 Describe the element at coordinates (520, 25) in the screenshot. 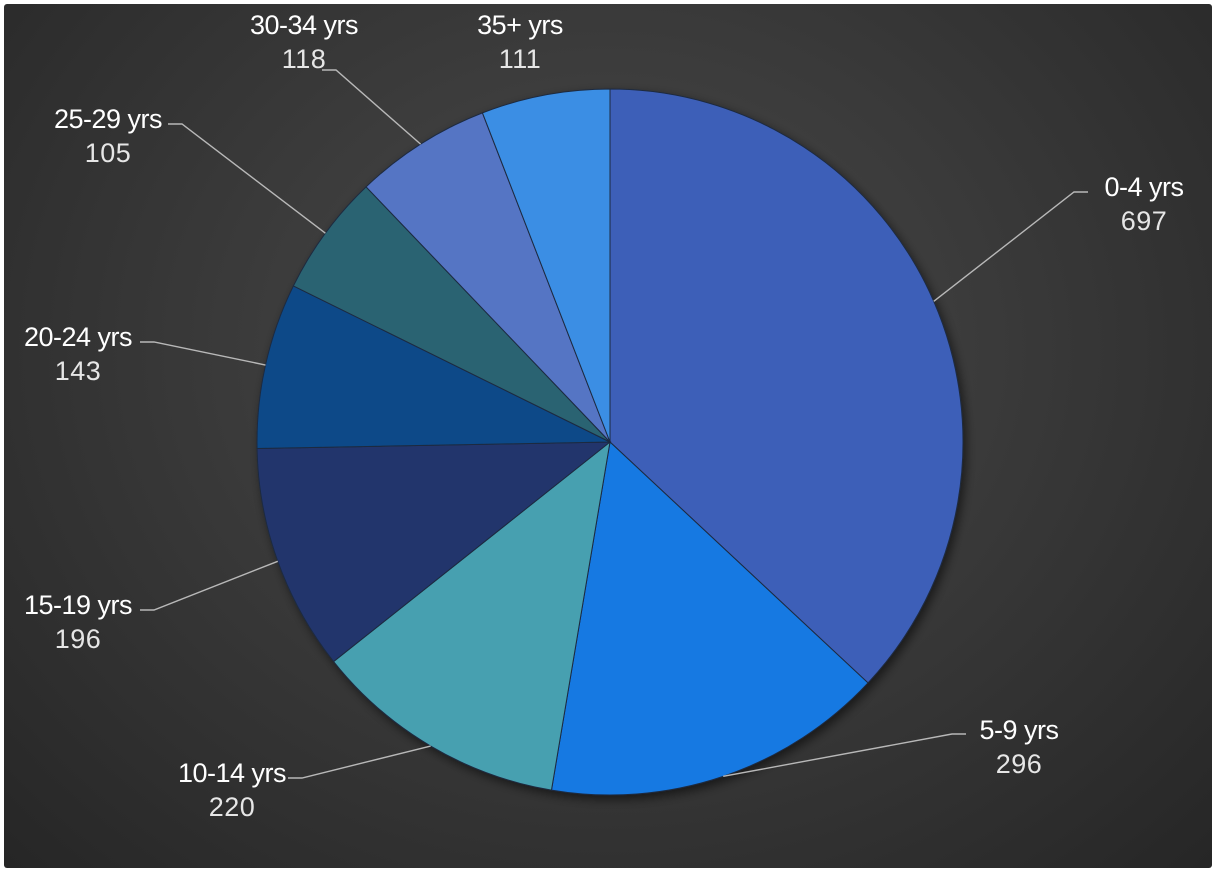

I see `slice-category-label: 35+ yrs` at that location.